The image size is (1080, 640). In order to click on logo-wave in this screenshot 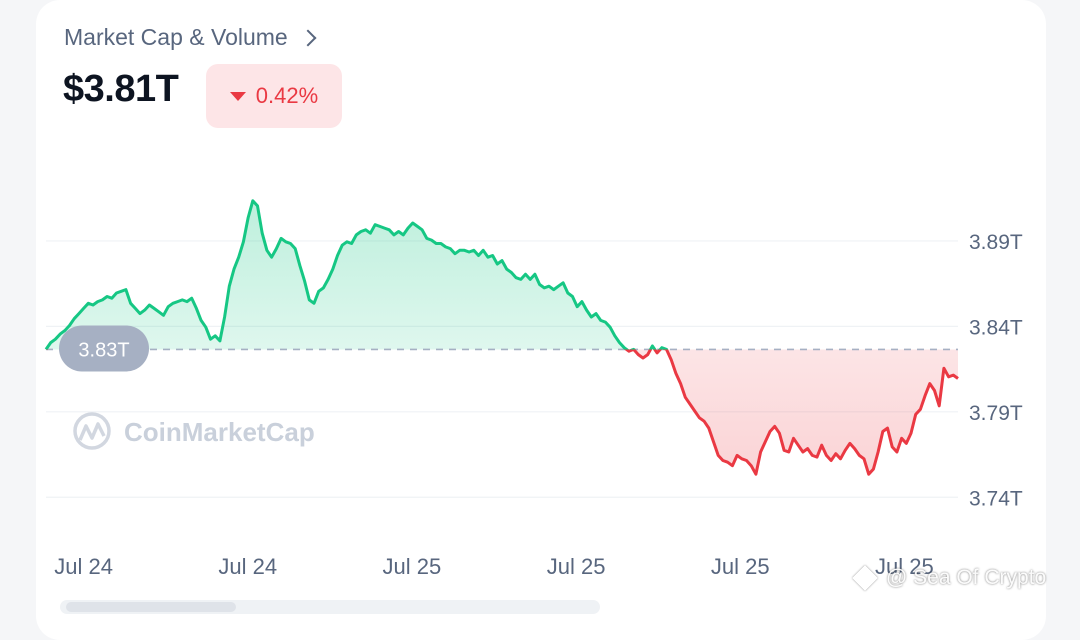, I will do `click(92, 431)`.